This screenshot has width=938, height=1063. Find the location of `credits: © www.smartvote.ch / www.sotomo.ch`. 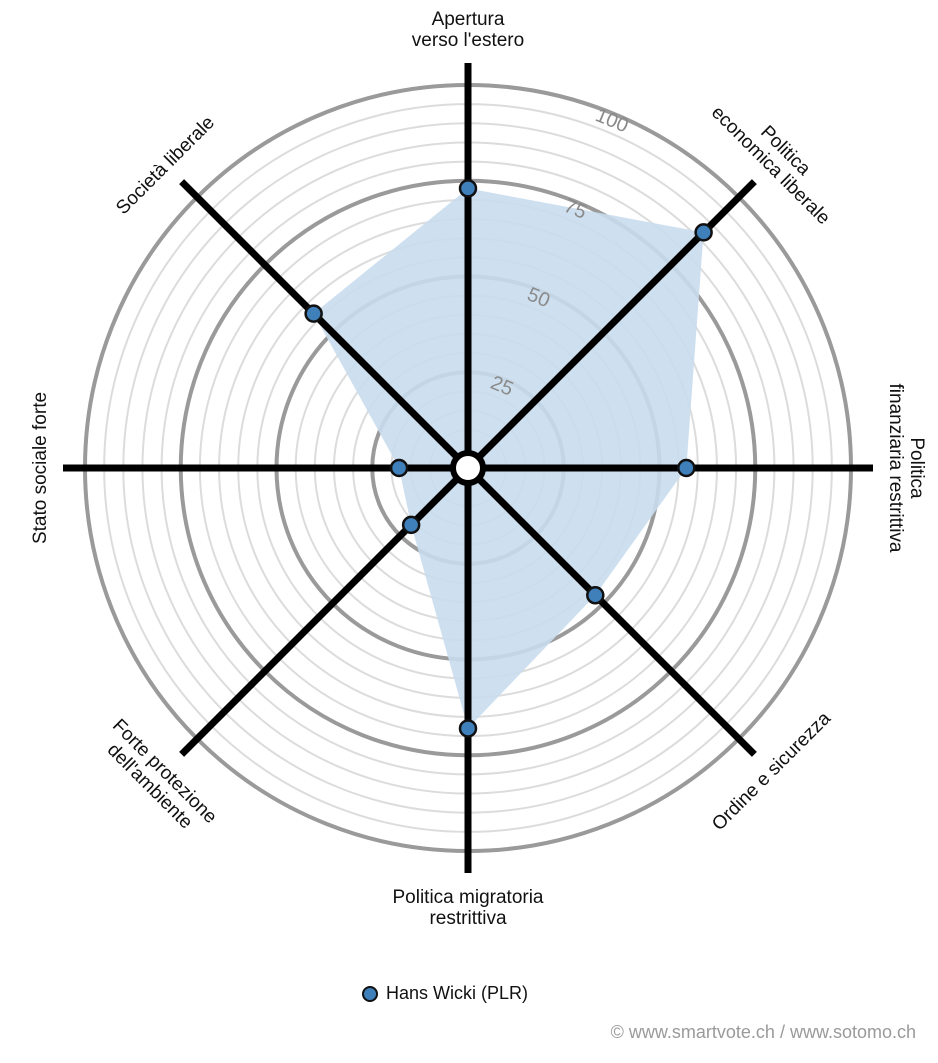

credits: © www.smartvote.ch / www.sotomo.ch is located at coordinates (763, 1032).